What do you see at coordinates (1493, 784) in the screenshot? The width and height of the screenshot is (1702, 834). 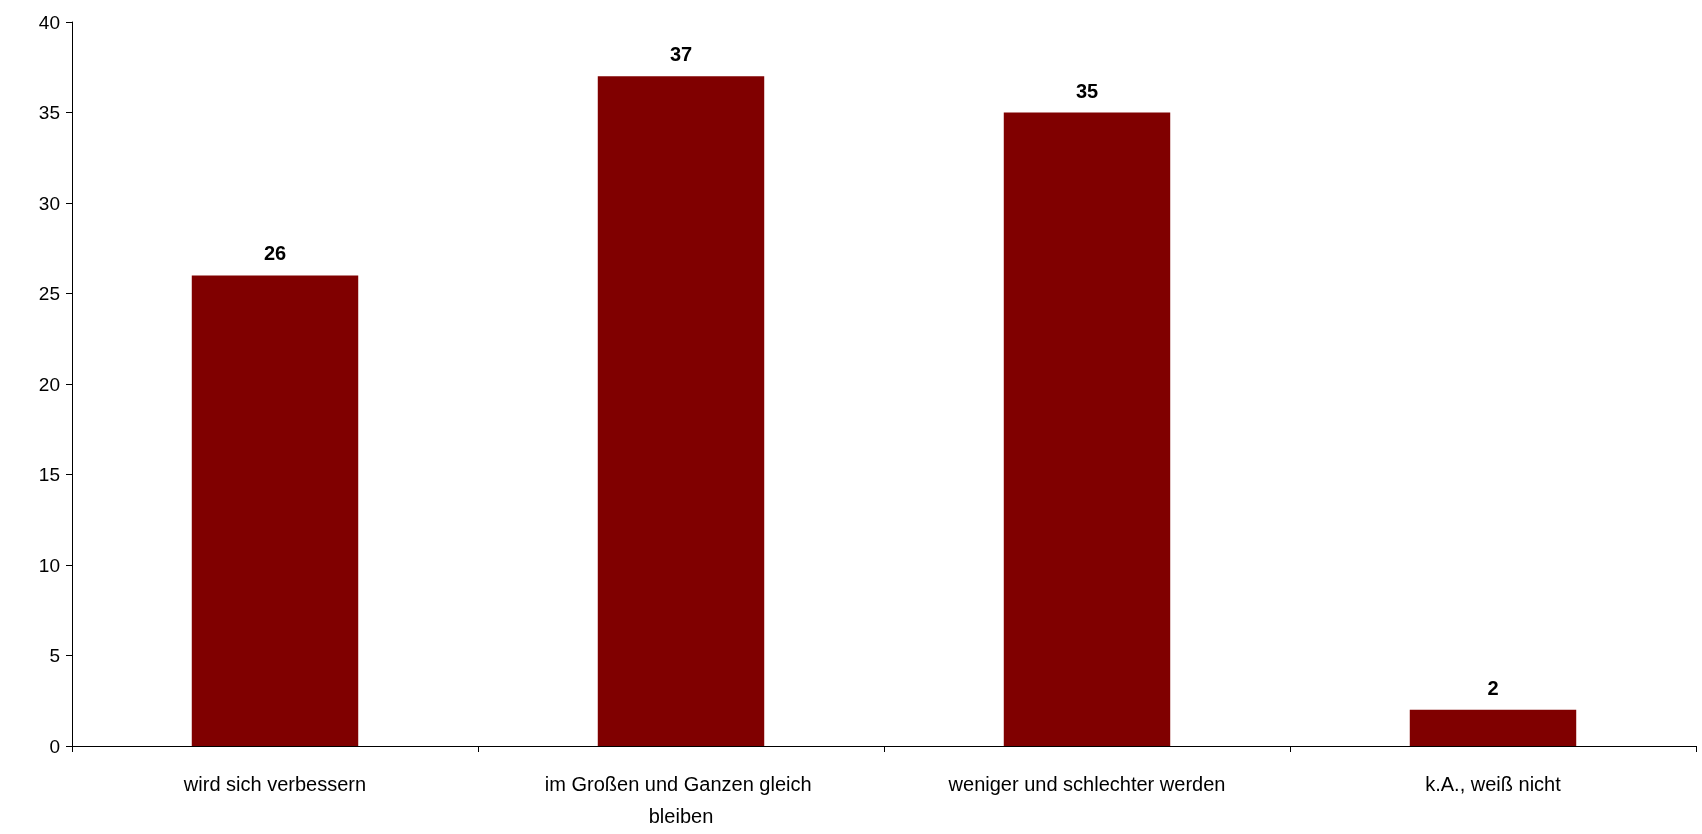 I see `x-tick-label: k.A., weiß nicht` at bounding box center [1493, 784].